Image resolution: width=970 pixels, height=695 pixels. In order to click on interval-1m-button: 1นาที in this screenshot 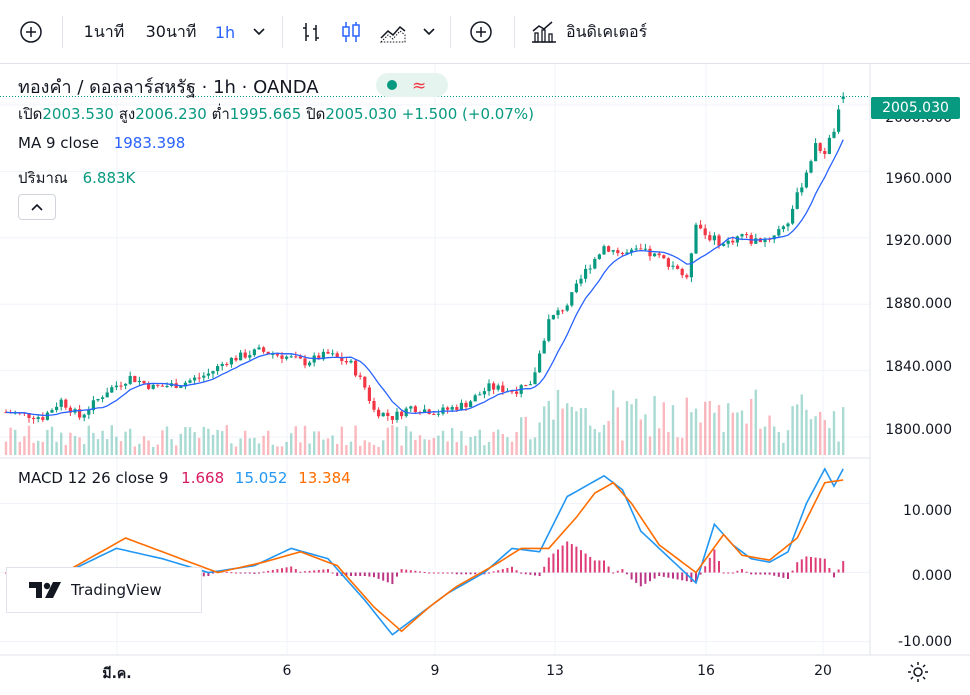, I will do `click(104, 32)`.